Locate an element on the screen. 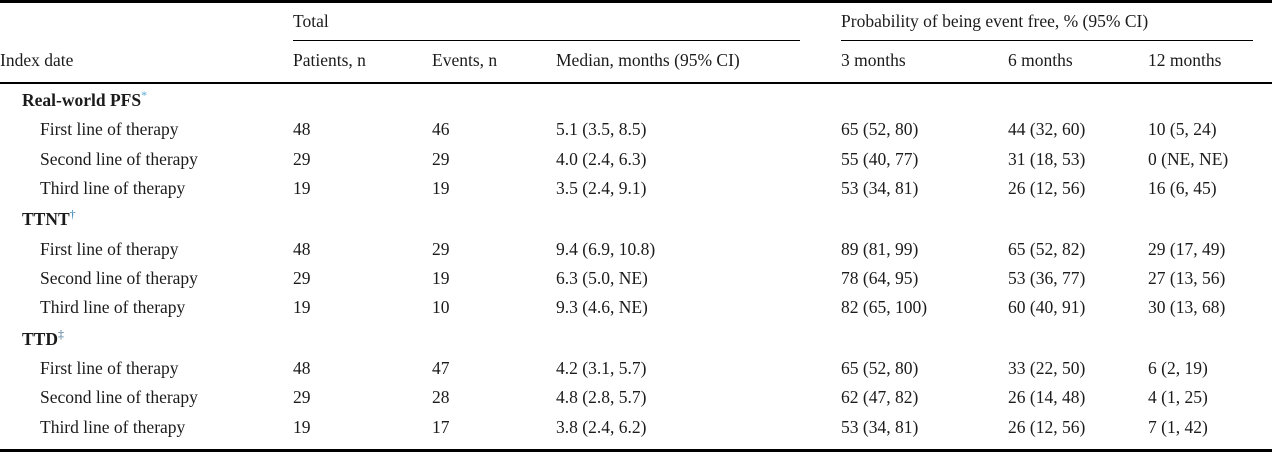 Image resolution: width=1272 pixels, height=456 pixels. section-row-ttnt: TTNT† is located at coordinates (636, 218).